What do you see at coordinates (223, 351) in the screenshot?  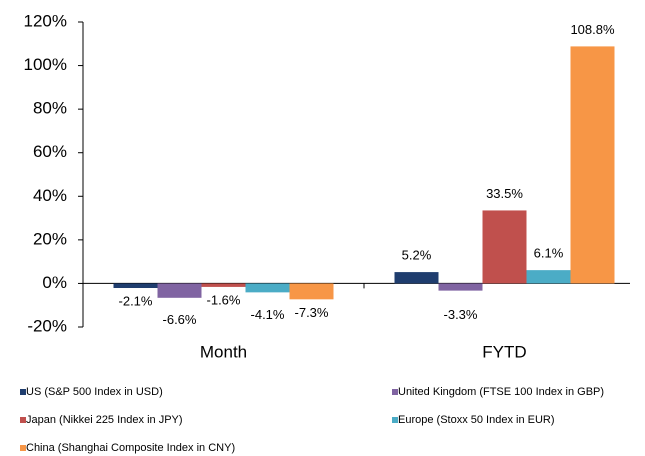 I see `x-tick-label: Month` at bounding box center [223, 351].